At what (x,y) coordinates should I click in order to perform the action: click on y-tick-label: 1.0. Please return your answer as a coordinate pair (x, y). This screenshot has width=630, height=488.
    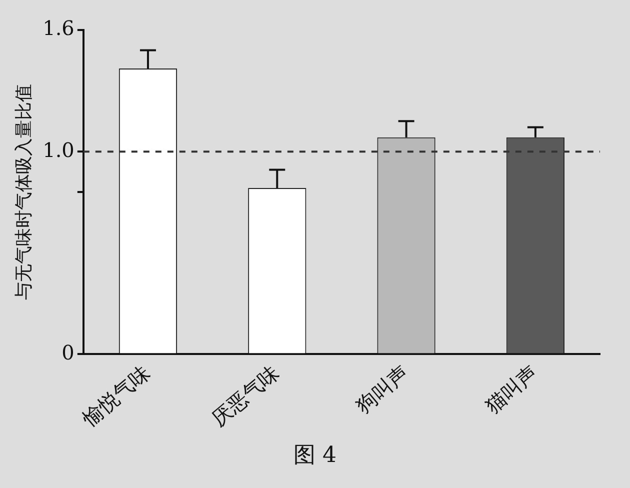
    Looking at the image, I should click on (58, 150).